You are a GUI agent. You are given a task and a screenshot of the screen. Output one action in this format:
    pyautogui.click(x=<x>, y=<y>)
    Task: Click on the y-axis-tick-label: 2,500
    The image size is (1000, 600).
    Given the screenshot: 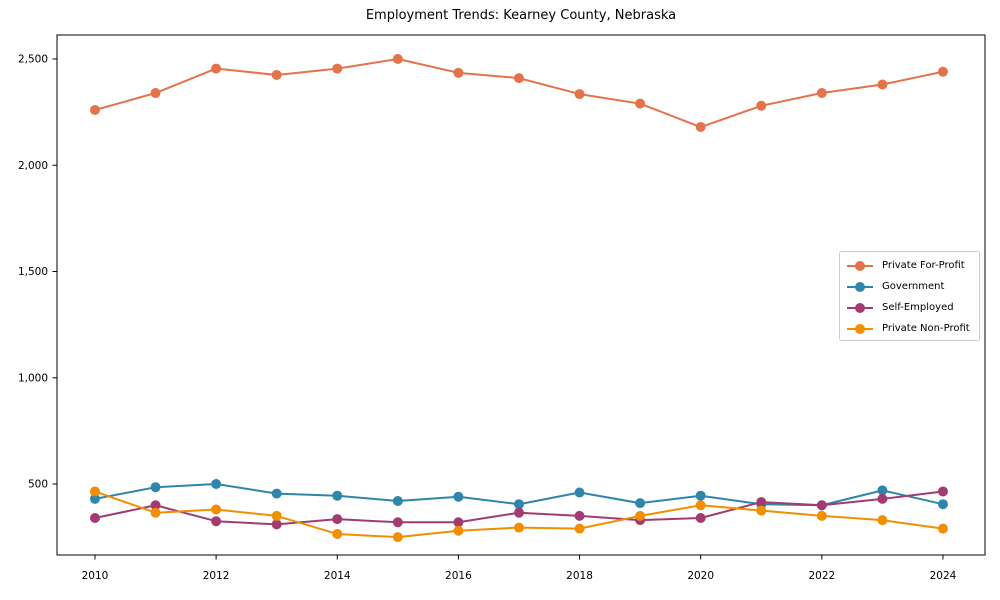 What is the action you would take?
    pyautogui.click(x=33, y=60)
    